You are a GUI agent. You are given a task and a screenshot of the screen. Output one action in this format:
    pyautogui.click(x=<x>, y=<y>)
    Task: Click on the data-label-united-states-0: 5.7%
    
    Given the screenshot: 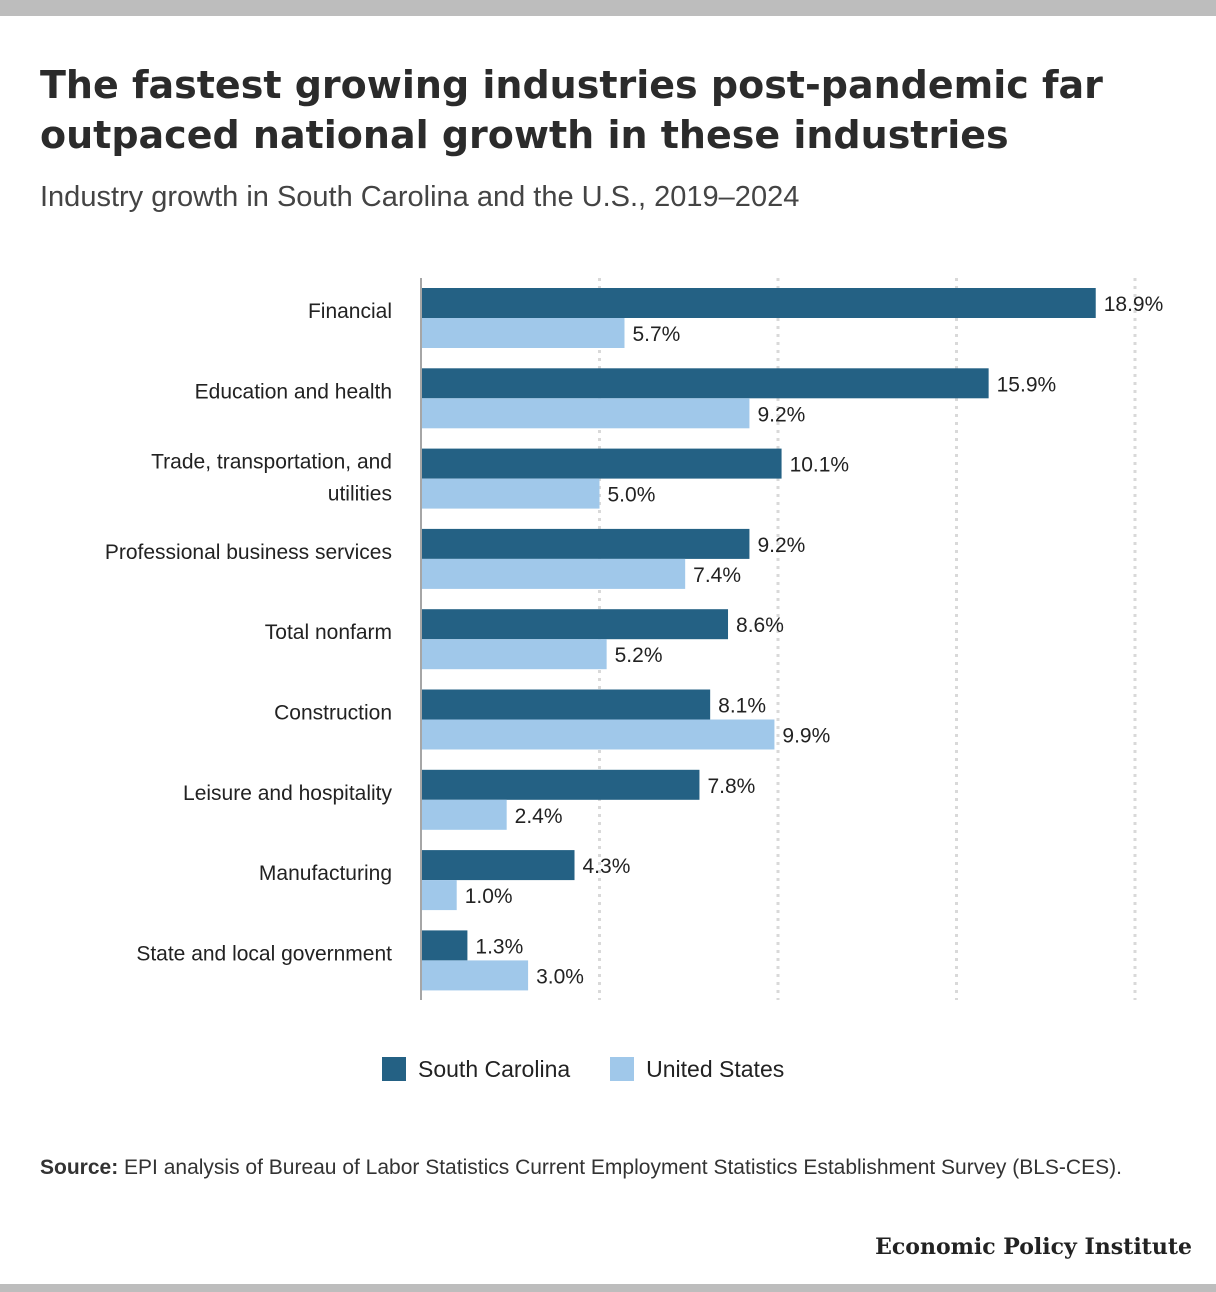 What is the action you would take?
    pyautogui.click(x=656, y=334)
    